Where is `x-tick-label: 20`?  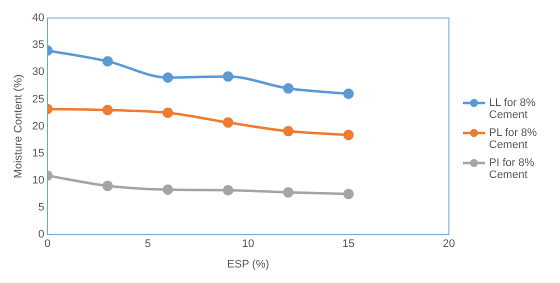 x-tick-label: 20 is located at coordinates (449, 244).